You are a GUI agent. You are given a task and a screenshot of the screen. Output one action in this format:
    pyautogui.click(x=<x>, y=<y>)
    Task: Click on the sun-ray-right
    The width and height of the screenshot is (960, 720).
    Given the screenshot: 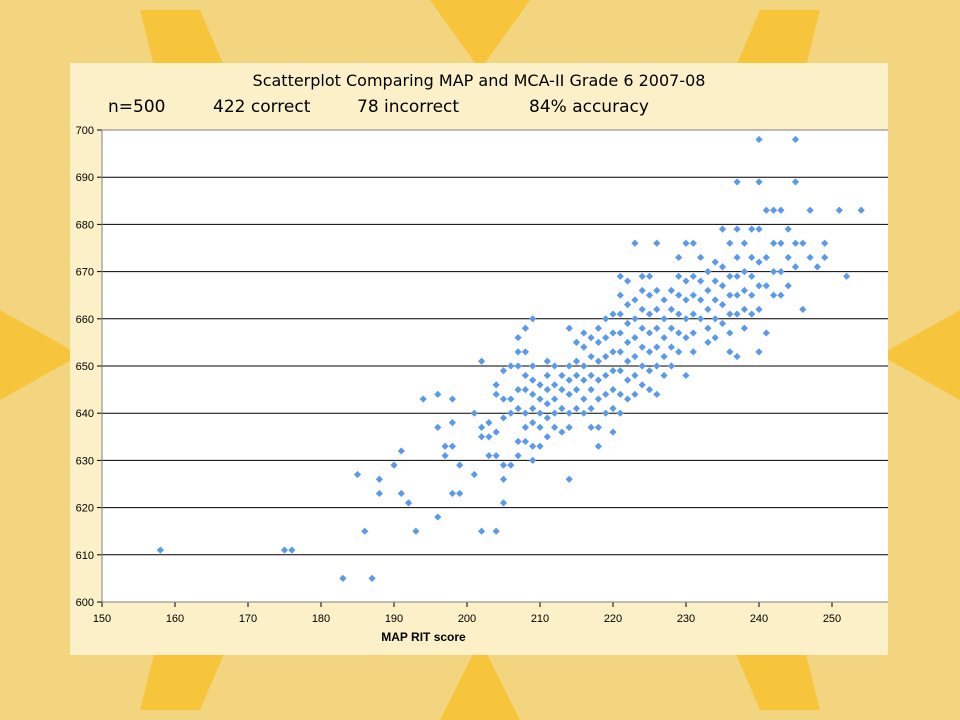 What is the action you would take?
    pyautogui.click(x=920, y=355)
    